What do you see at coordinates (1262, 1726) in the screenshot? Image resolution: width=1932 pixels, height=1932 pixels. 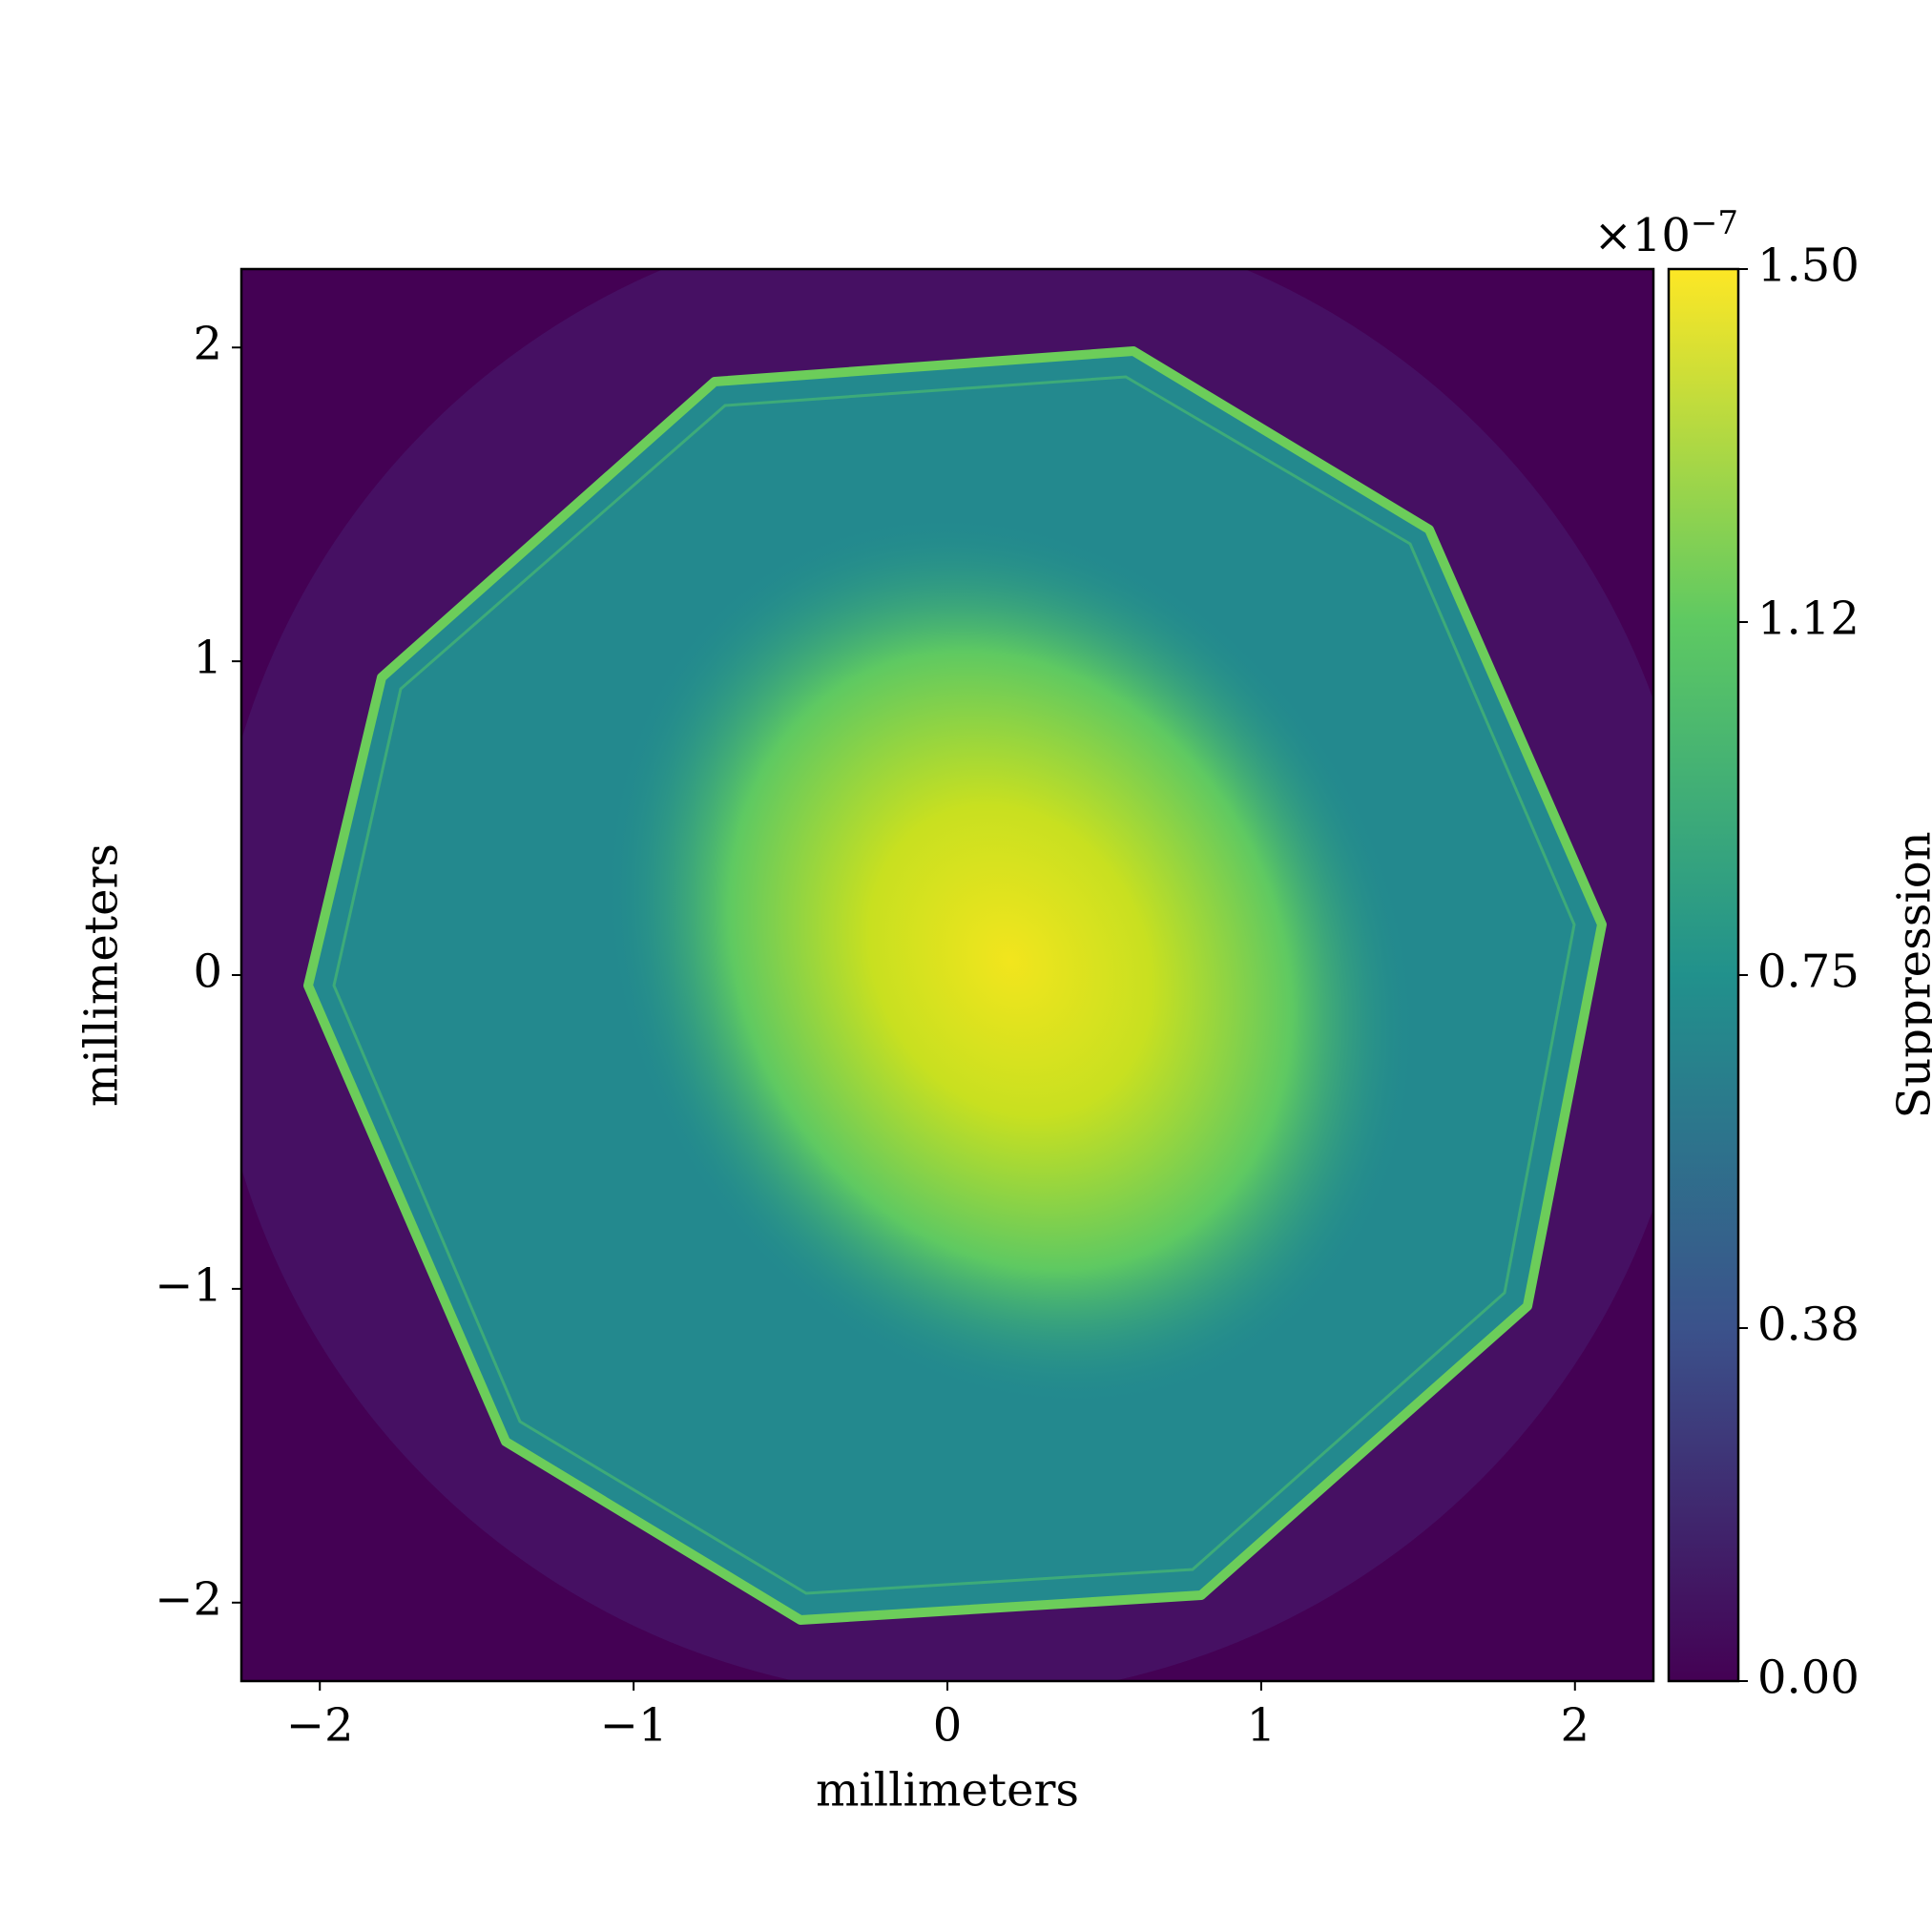 I see `x-tick-label: 1` at bounding box center [1262, 1726].